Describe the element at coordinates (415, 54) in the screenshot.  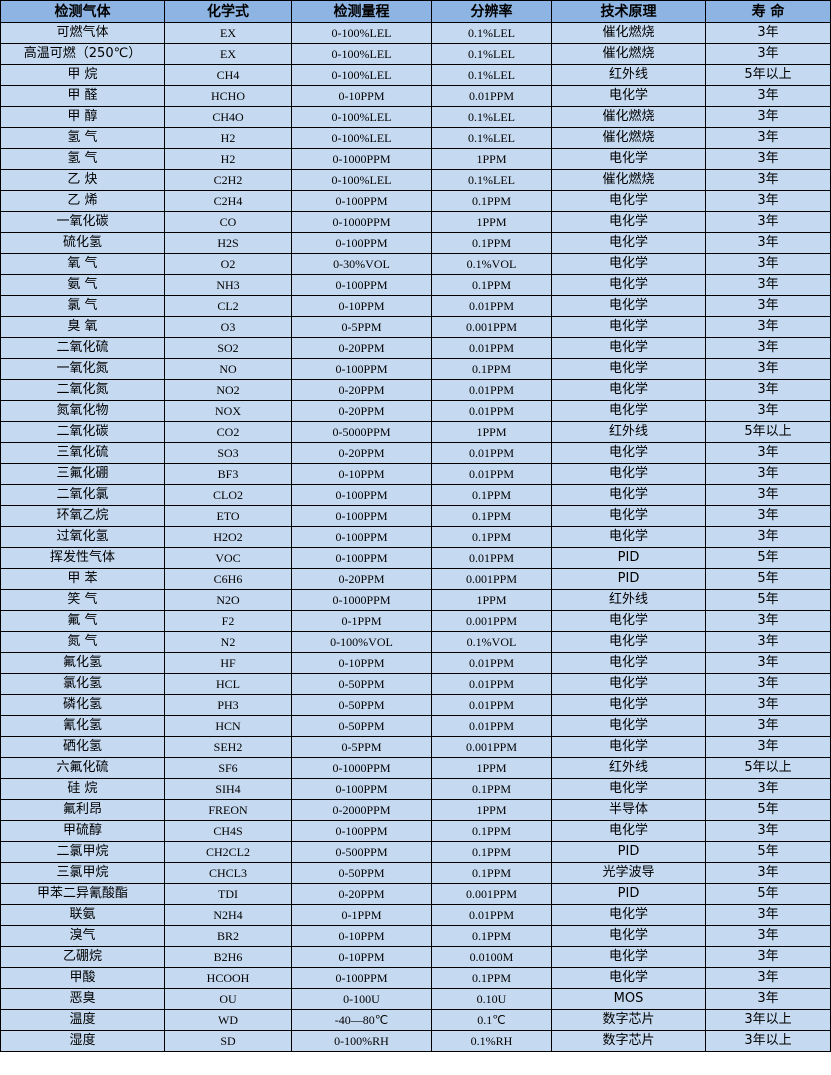
I see `table-row: 高温可燃（250℃） EX 0-100%LEL 0.1%LEL 催化燃烧 3年` at that location.